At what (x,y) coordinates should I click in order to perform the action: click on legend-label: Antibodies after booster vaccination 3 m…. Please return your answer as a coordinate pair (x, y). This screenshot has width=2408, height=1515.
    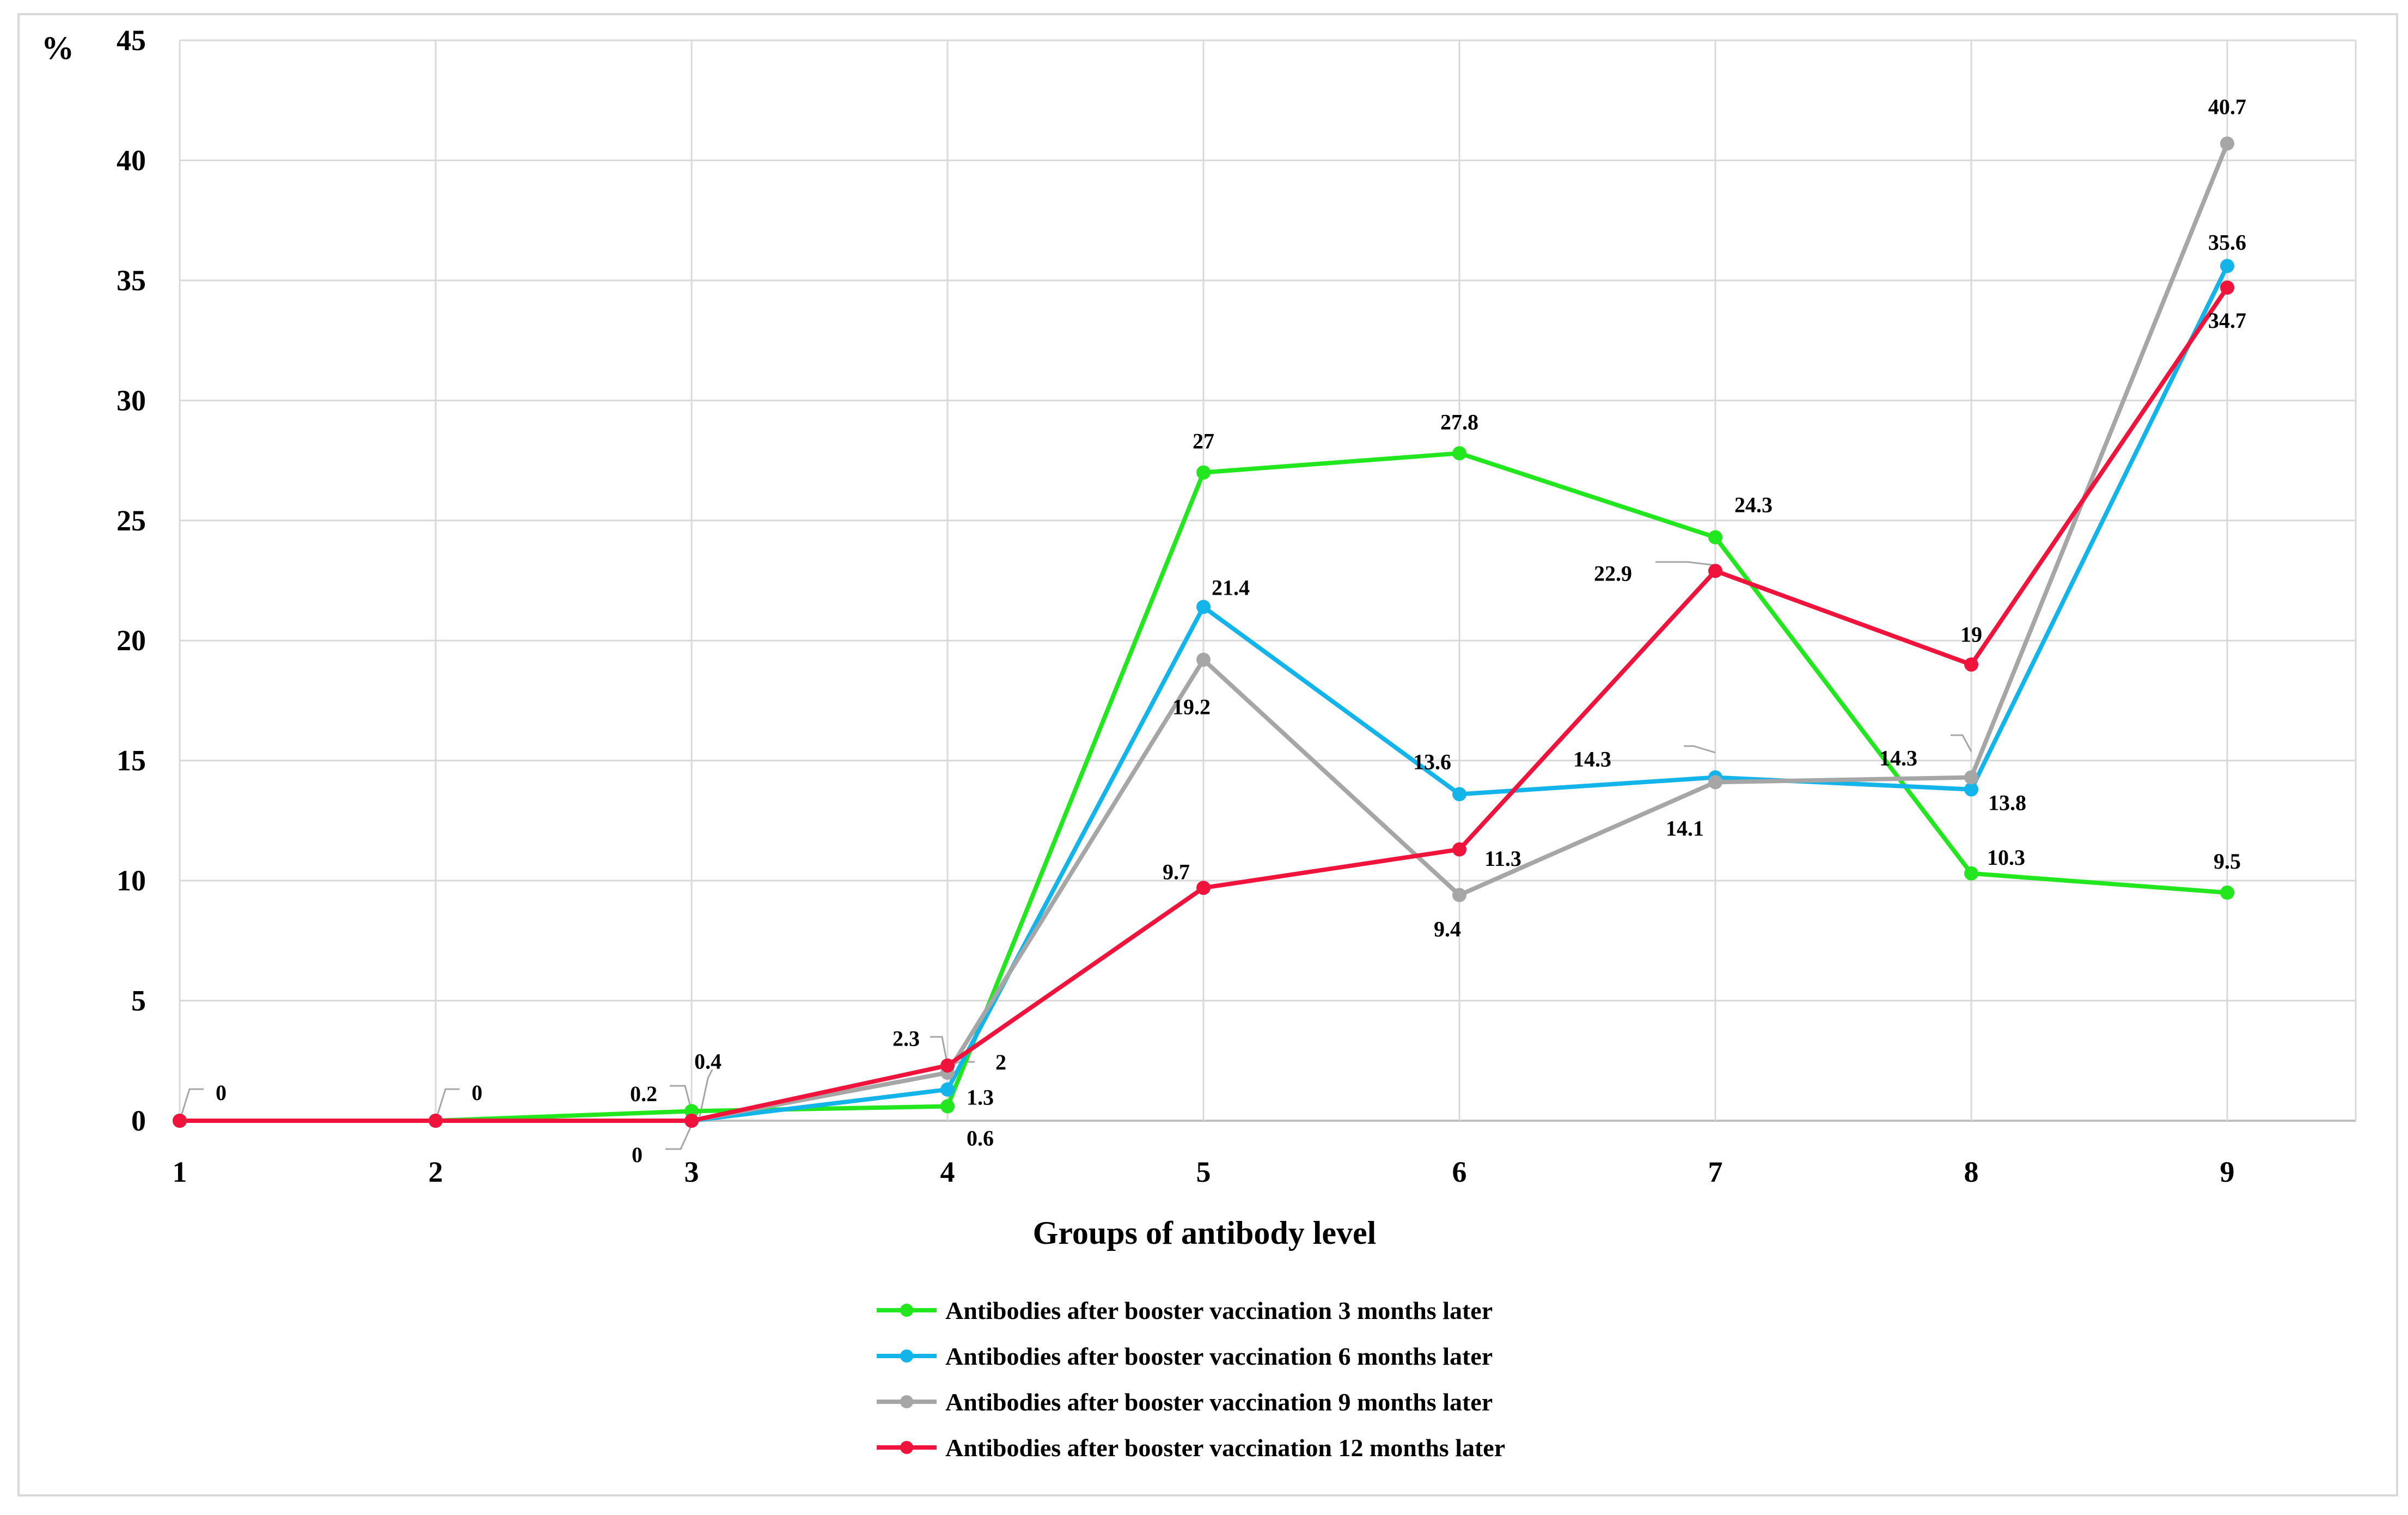
    Looking at the image, I should click on (1219, 1310).